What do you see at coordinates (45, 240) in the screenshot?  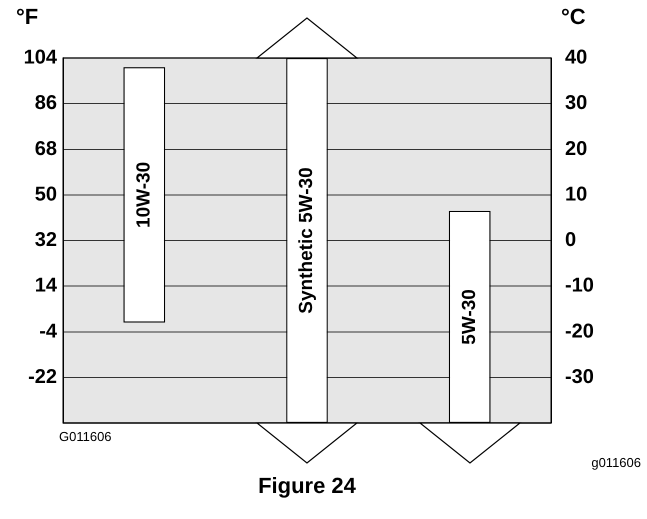 I see `y-tick-label: 32` at bounding box center [45, 240].